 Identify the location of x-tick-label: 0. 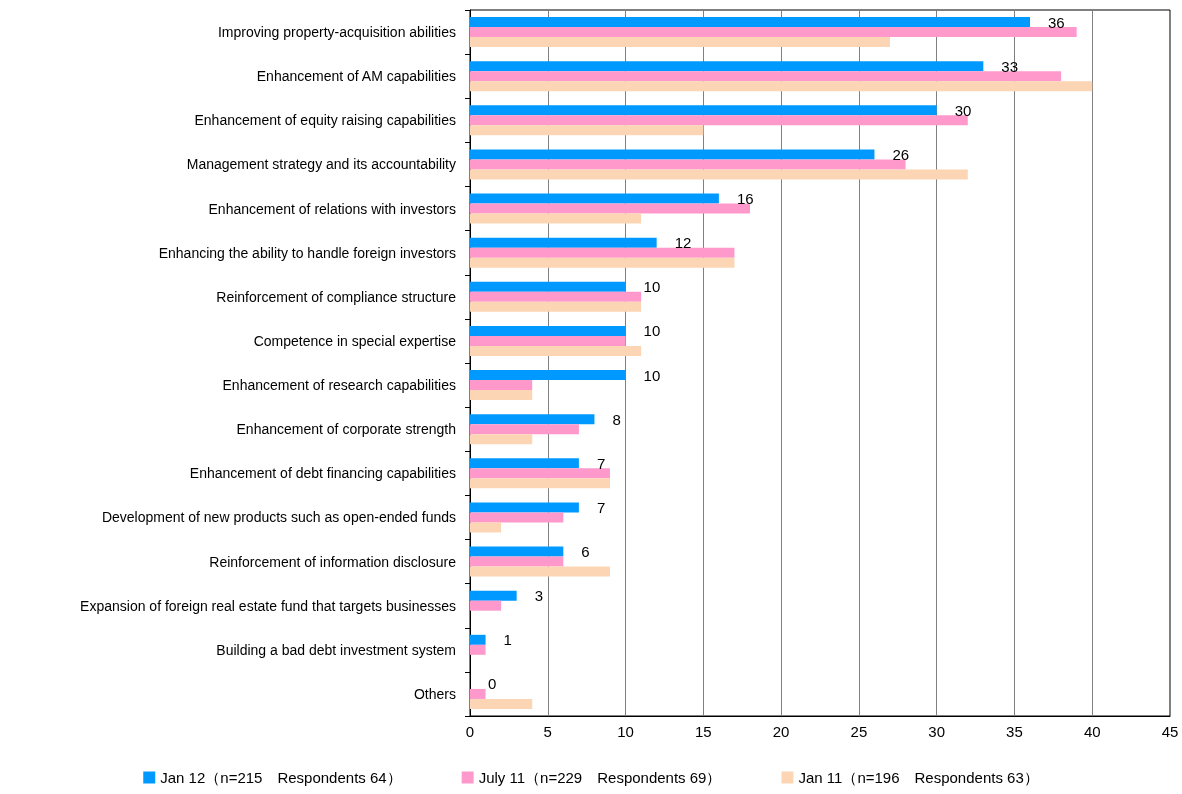
(470, 731).